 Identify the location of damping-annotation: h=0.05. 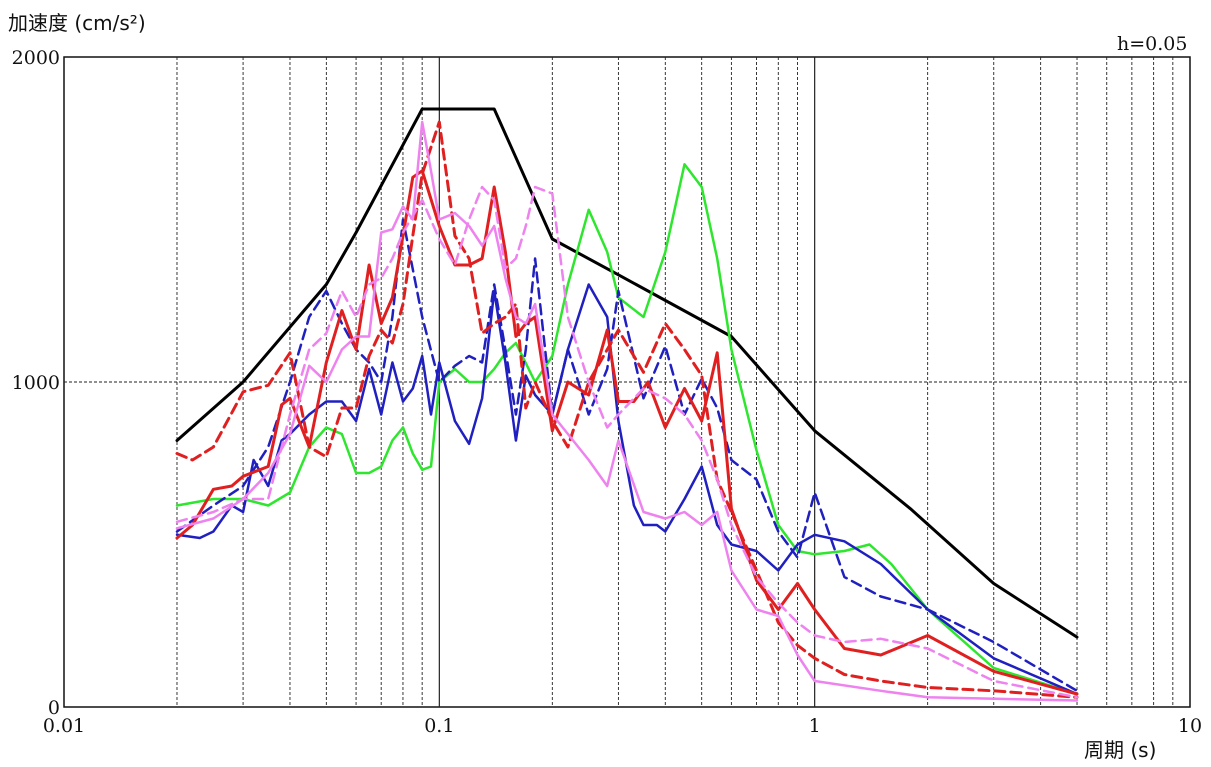
(1152, 44).